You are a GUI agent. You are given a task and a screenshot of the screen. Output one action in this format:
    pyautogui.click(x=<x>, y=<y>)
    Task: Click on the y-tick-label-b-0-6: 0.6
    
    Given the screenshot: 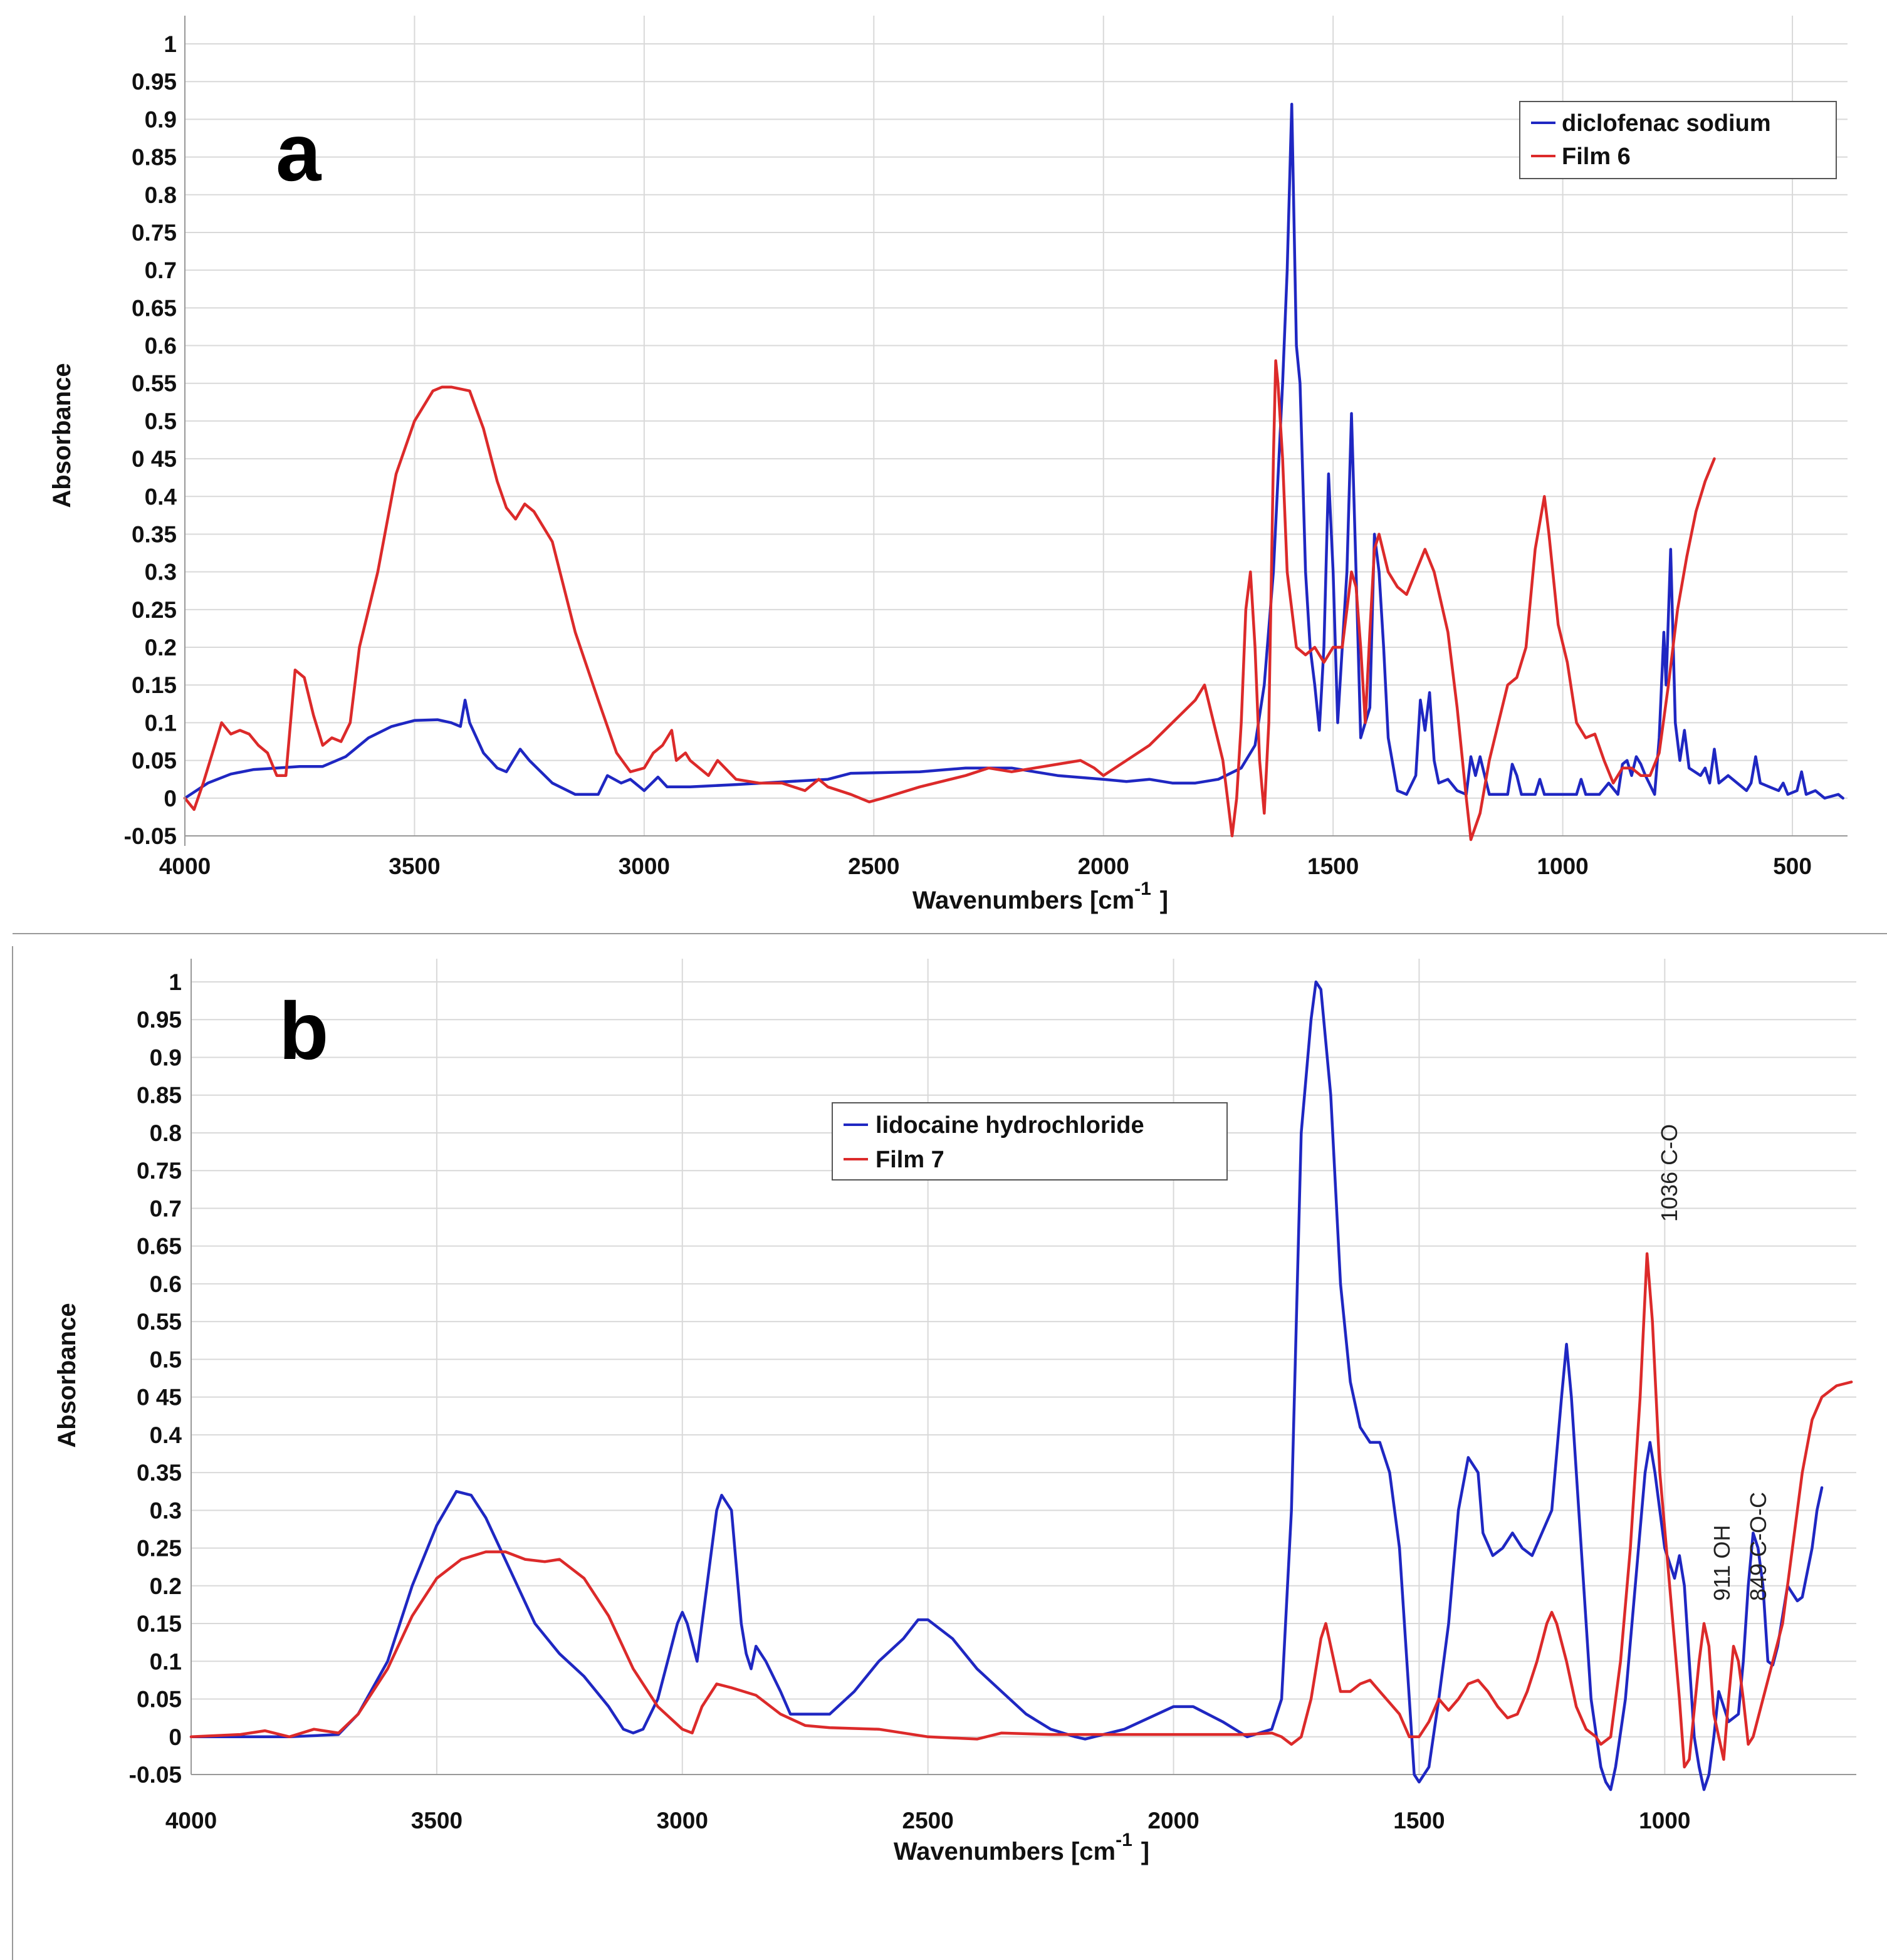 What is the action you would take?
    pyautogui.click(x=166, y=1284)
    